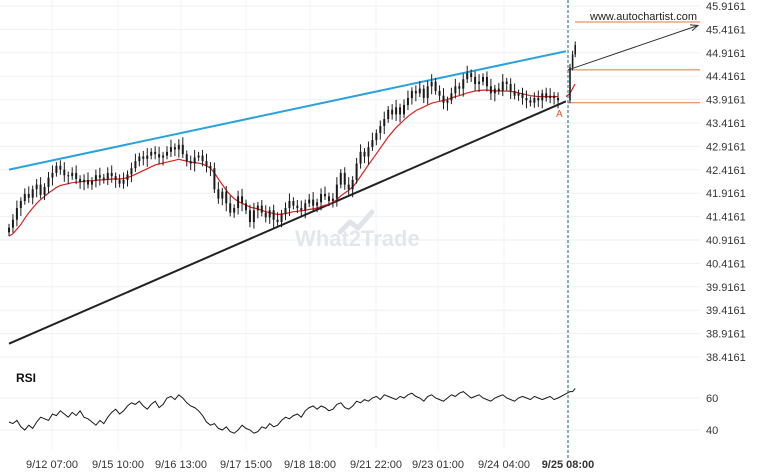 The image size is (760, 475). What do you see at coordinates (559, 114) in the screenshot?
I see `point-a-label: A` at bounding box center [559, 114].